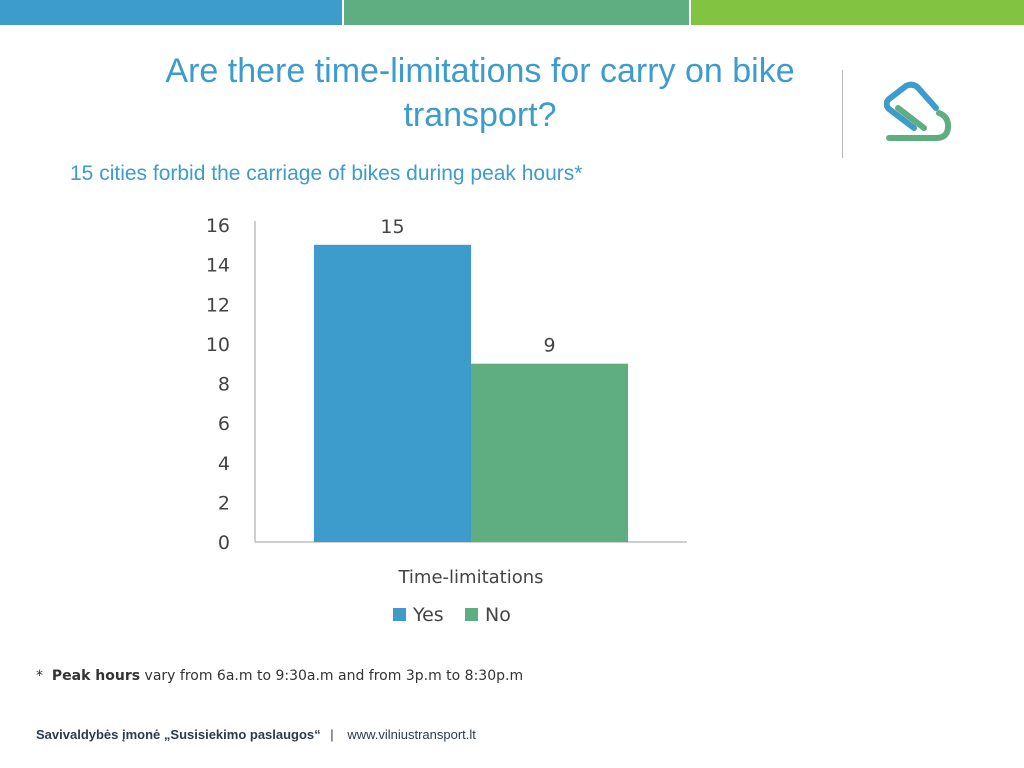 This screenshot has width=1024, height=768. What do you see at coordinates (224, 543) in the screenshot?
I see `y-tick-label: 0` at bounding box center [224, 543].